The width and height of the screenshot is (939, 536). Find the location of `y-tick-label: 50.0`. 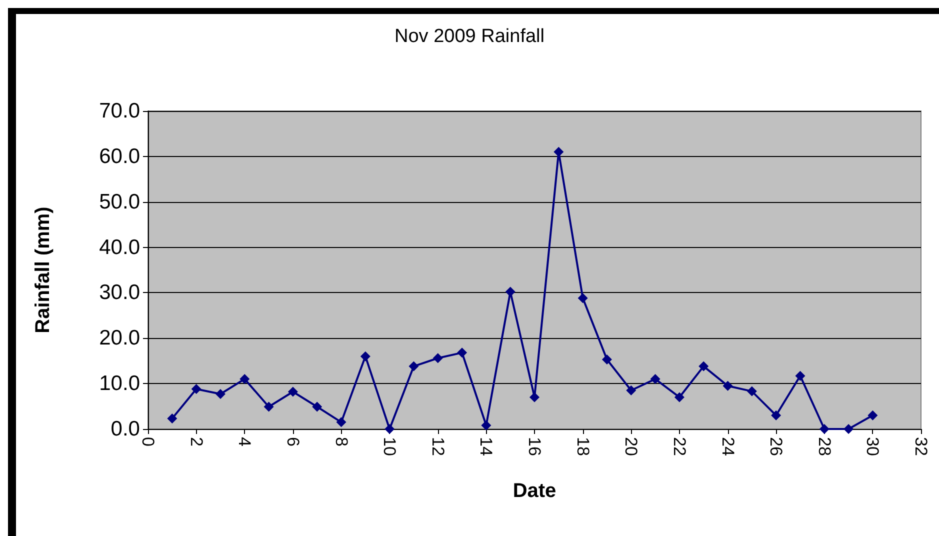

y-tick-label: 50.0 is located at coordinates (119, 202).